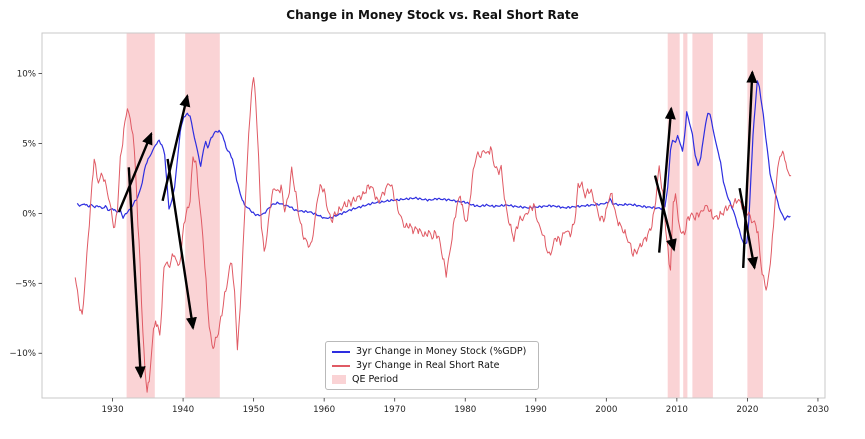 Image resolution: width=865 pixels, height=439 pixels. What do you see at coordinates (536, 410) in the screenshot?
I see `x-tick-label: 1990` at bounding box center [536, 410].